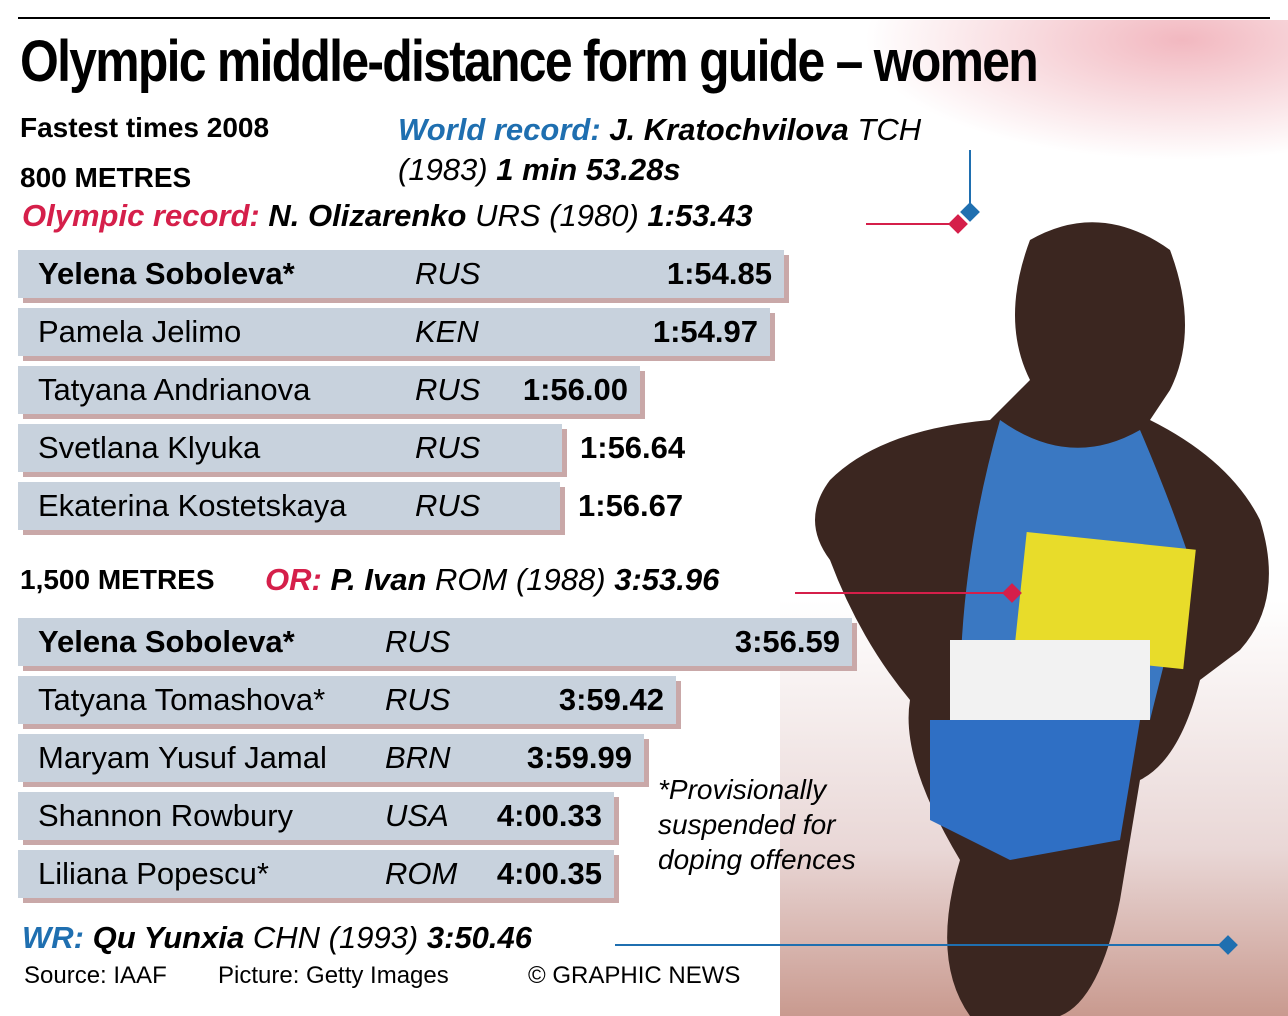 This screenshot has height=1016, width=1288. I want to click on record-year: (1988), so click(560, 579).